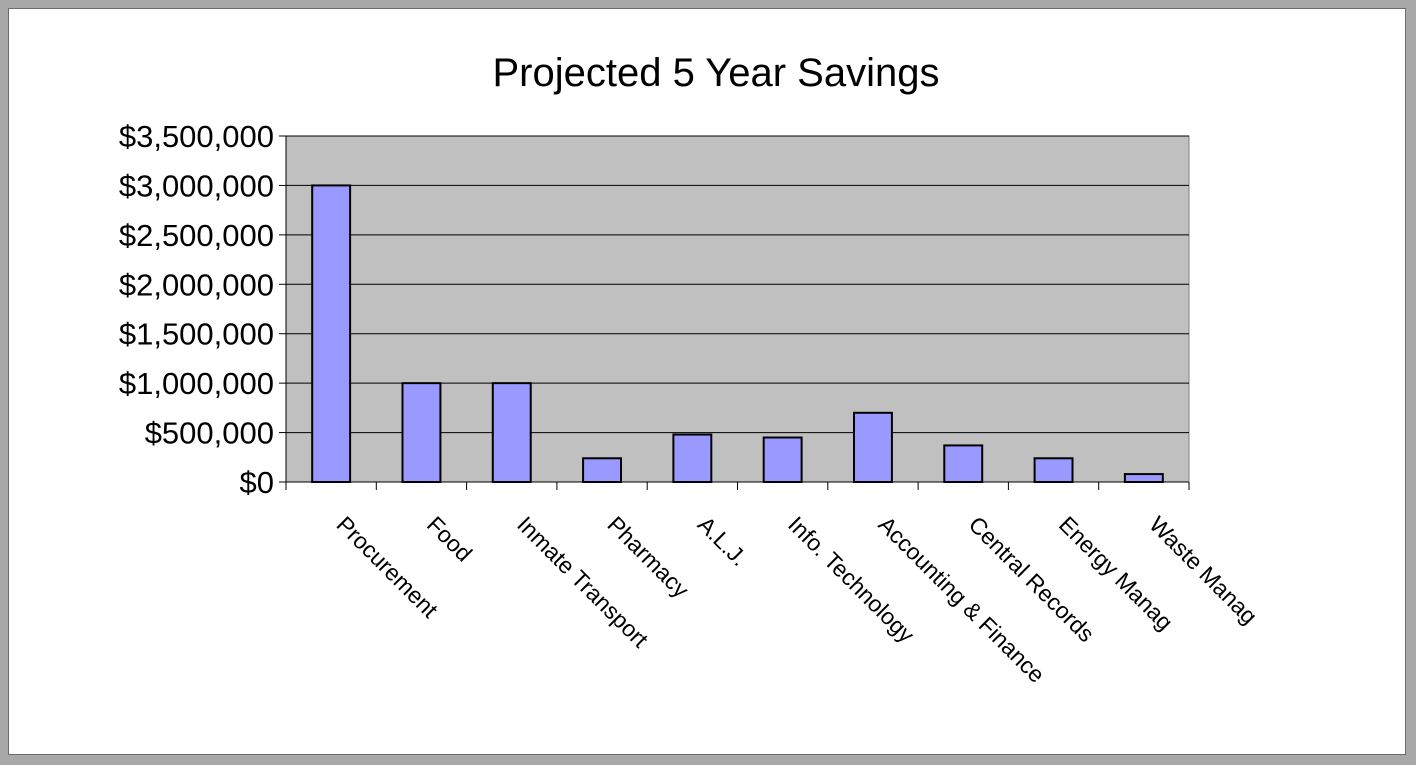  I want to click on bar-procurement, so click(331, 334).